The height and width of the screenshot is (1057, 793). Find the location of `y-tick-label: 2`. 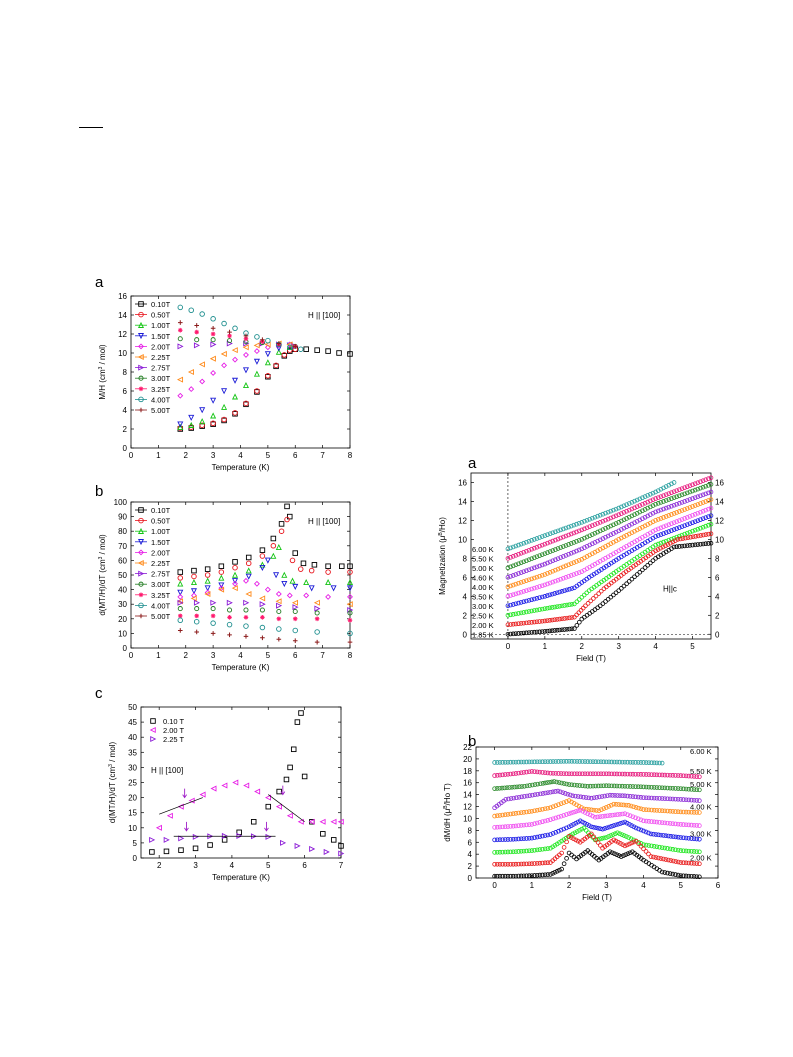

y-tick-label: 2 is located at coordinates (465, 615).